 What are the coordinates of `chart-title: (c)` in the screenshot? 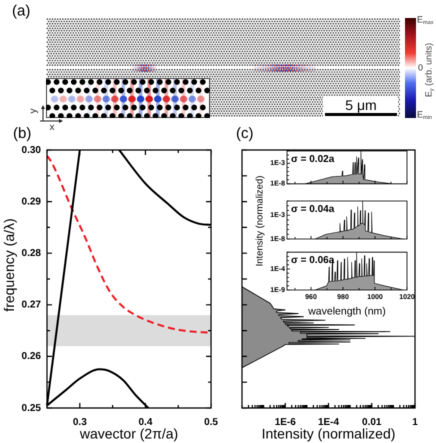 It's located at (245, 133).